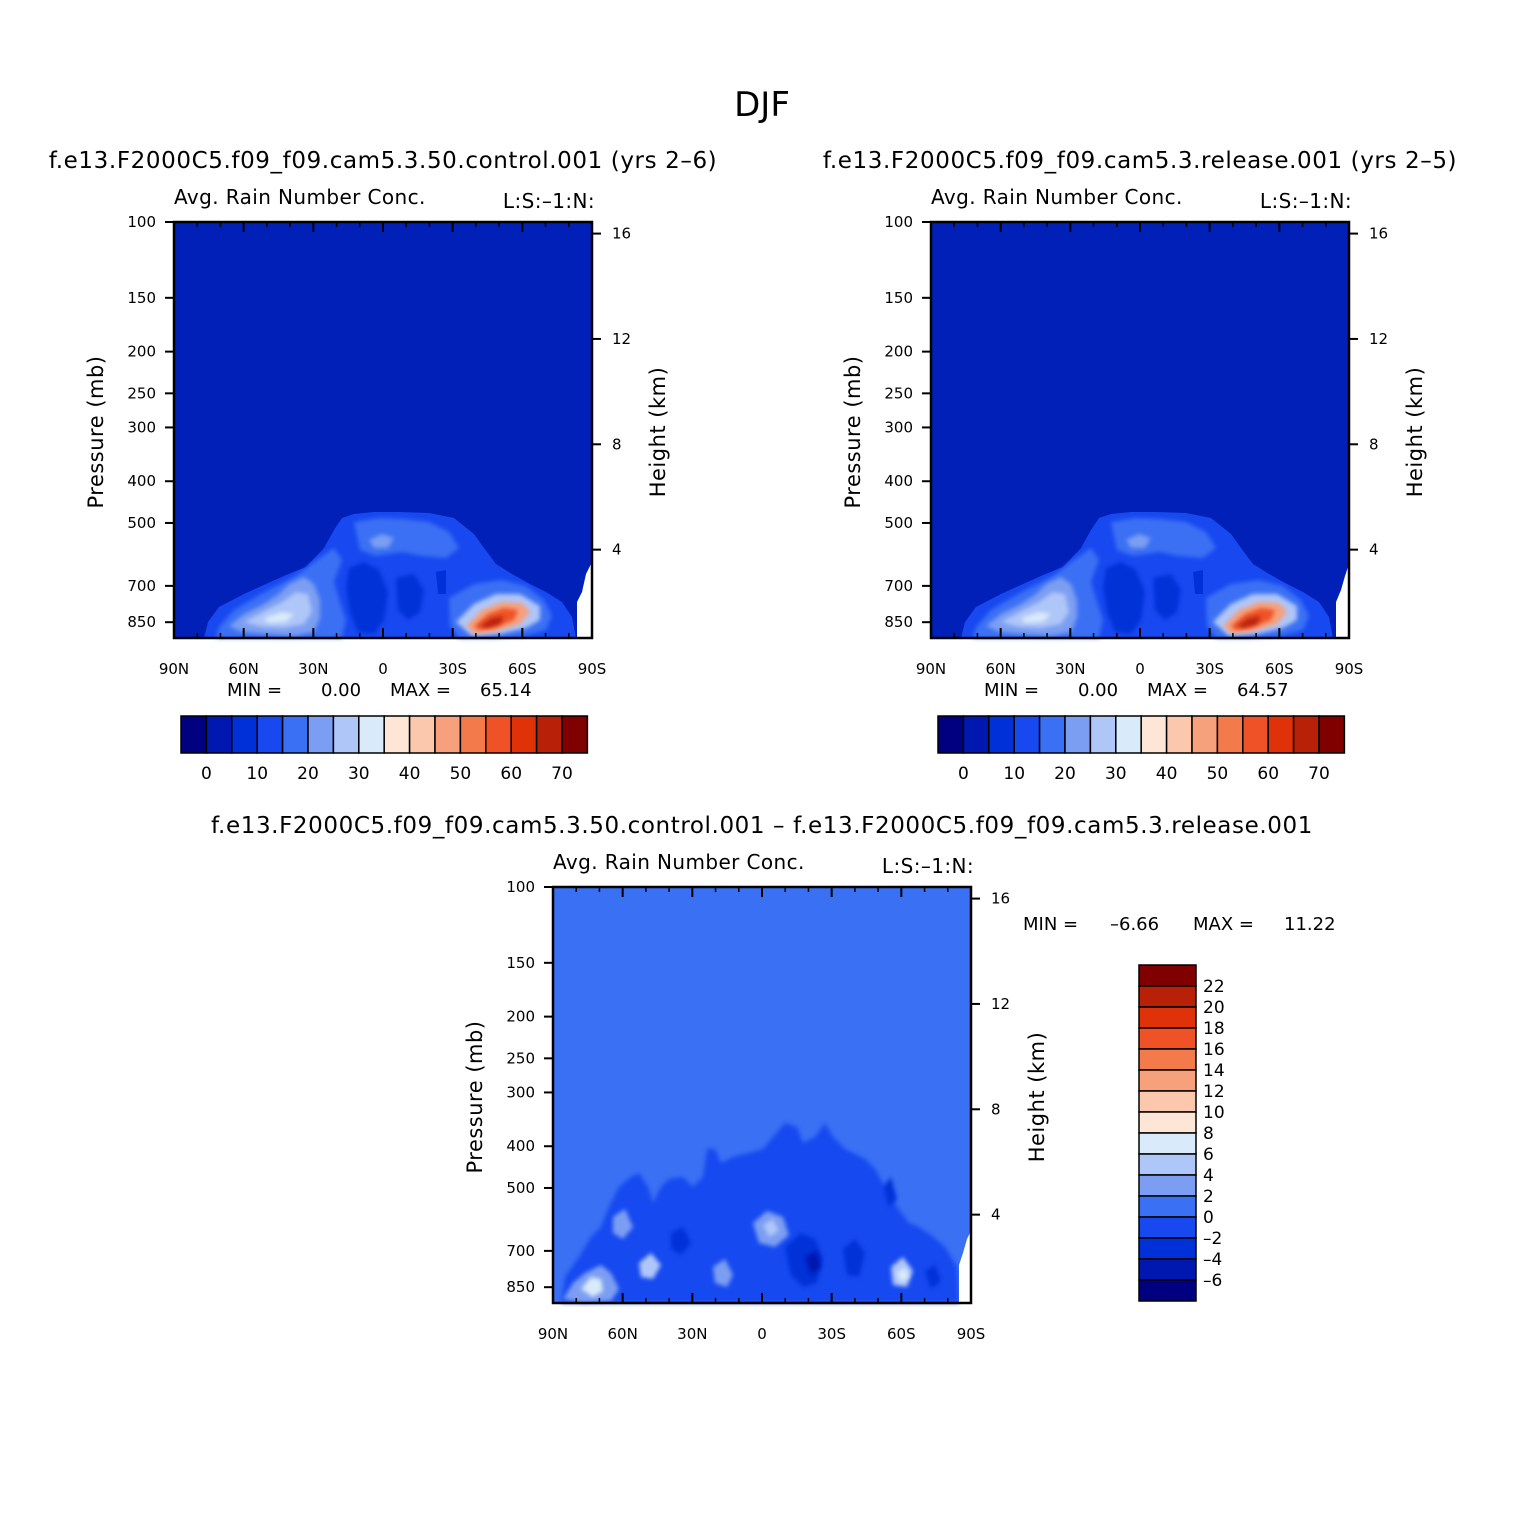 Image resolution: width=1524 pixels, height=1524 pixels. Describe the element at coordinates (1378, 234) in the screenshot. I see `height-tick-label: 16` at that location.